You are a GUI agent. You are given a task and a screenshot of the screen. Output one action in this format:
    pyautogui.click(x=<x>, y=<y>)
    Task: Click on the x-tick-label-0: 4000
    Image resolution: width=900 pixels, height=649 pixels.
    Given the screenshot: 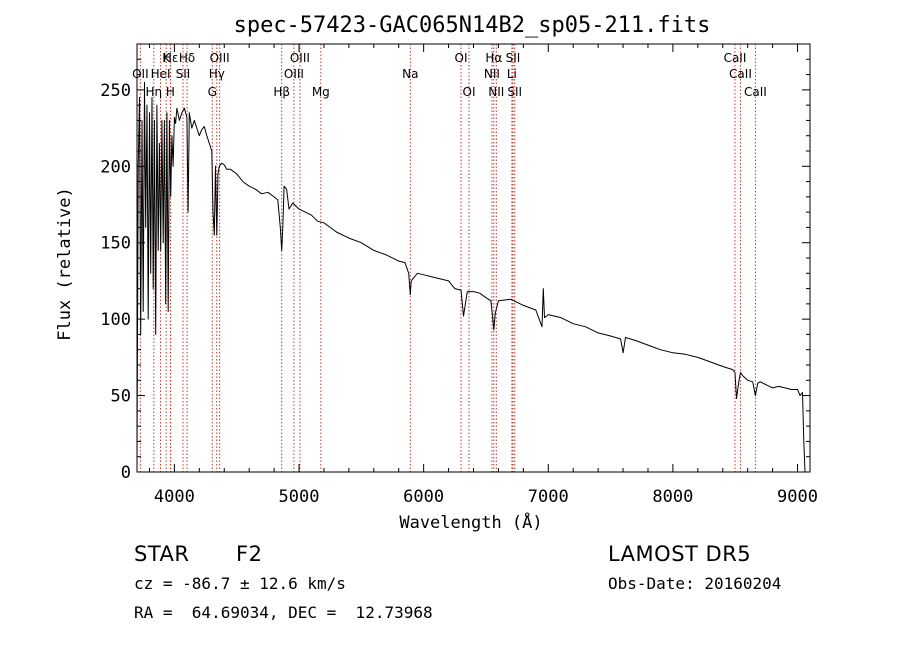 What is the action you would take?
    pyautogui.click(x=174, y=497)
    